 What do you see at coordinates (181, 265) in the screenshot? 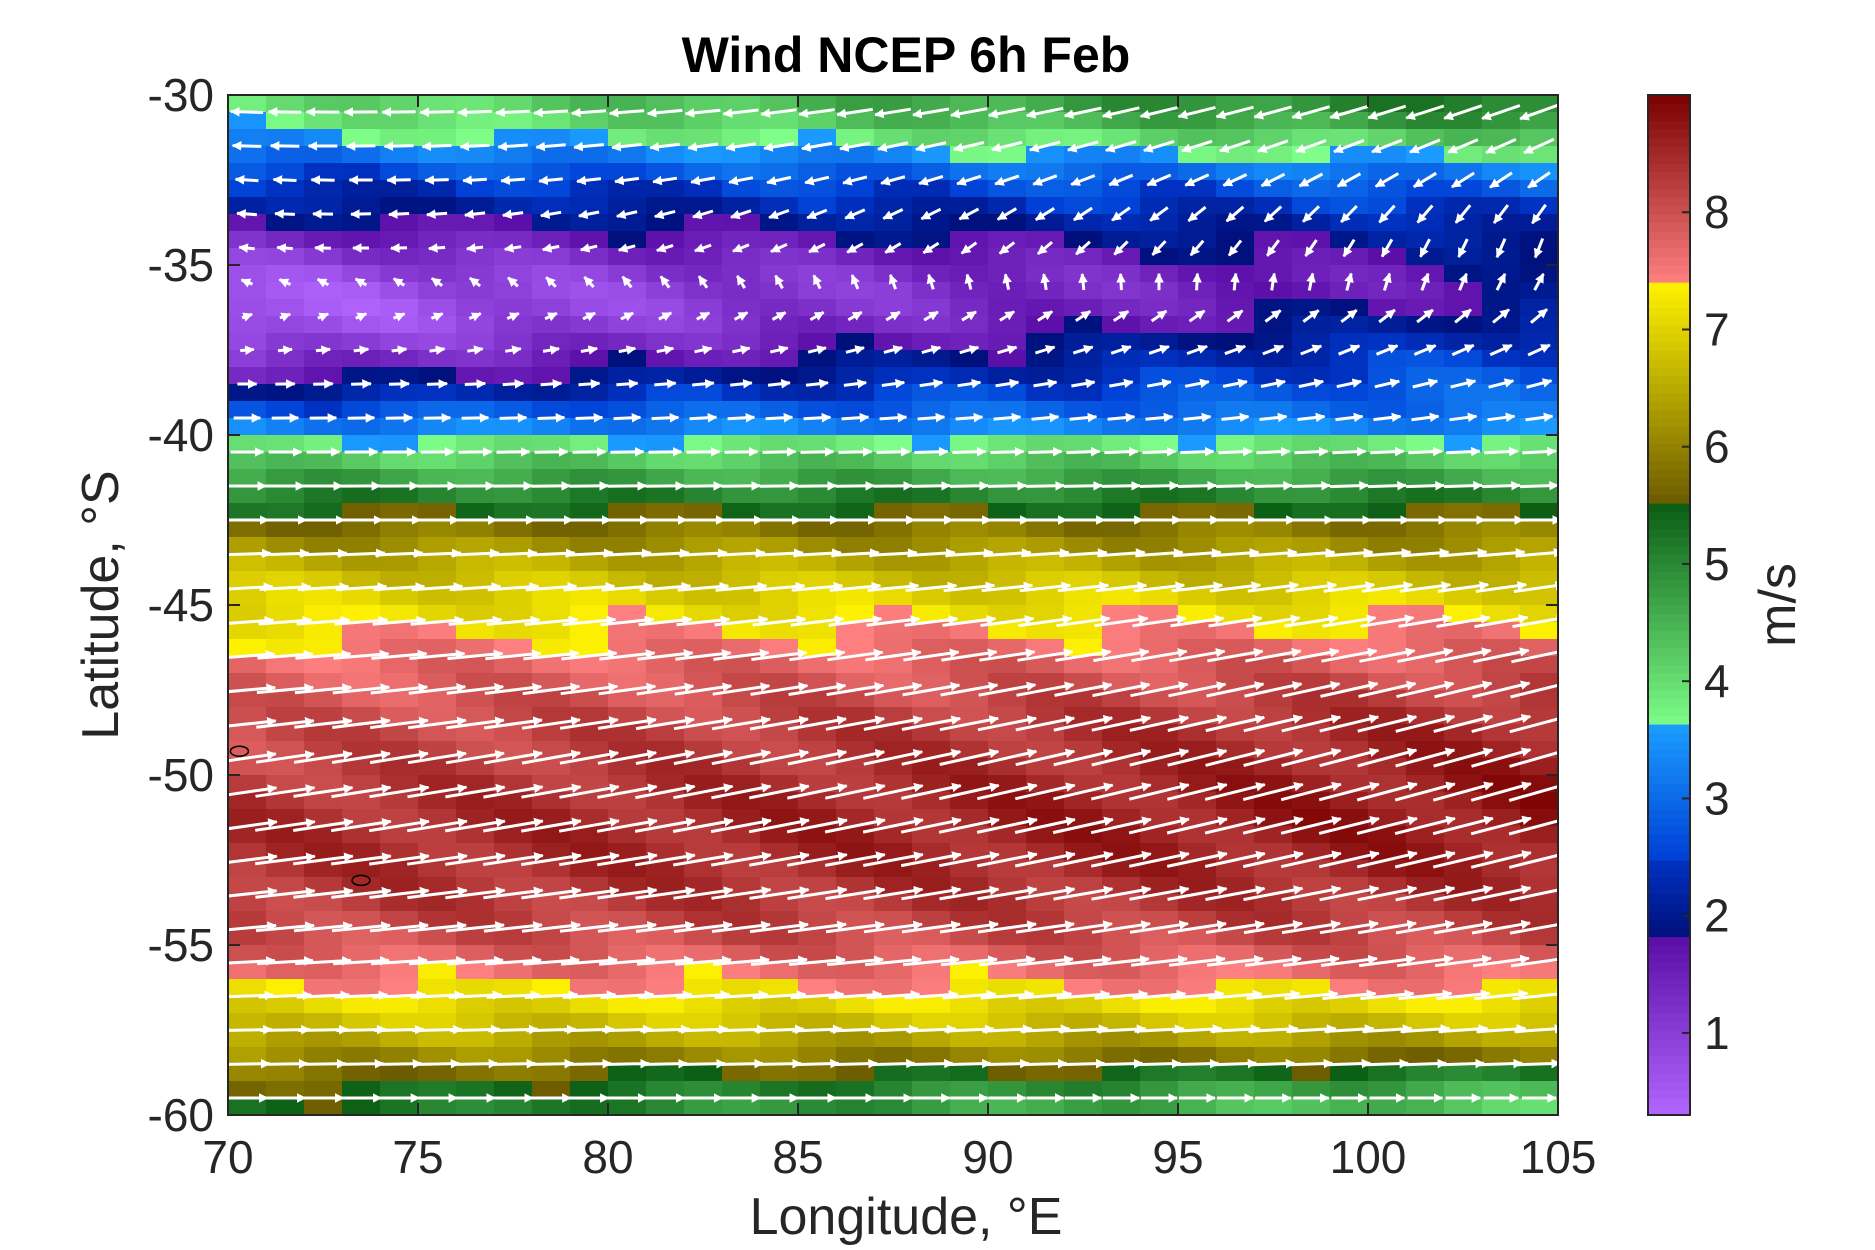
I see `y-tick-label: -35` at bounding box center [181, 265].